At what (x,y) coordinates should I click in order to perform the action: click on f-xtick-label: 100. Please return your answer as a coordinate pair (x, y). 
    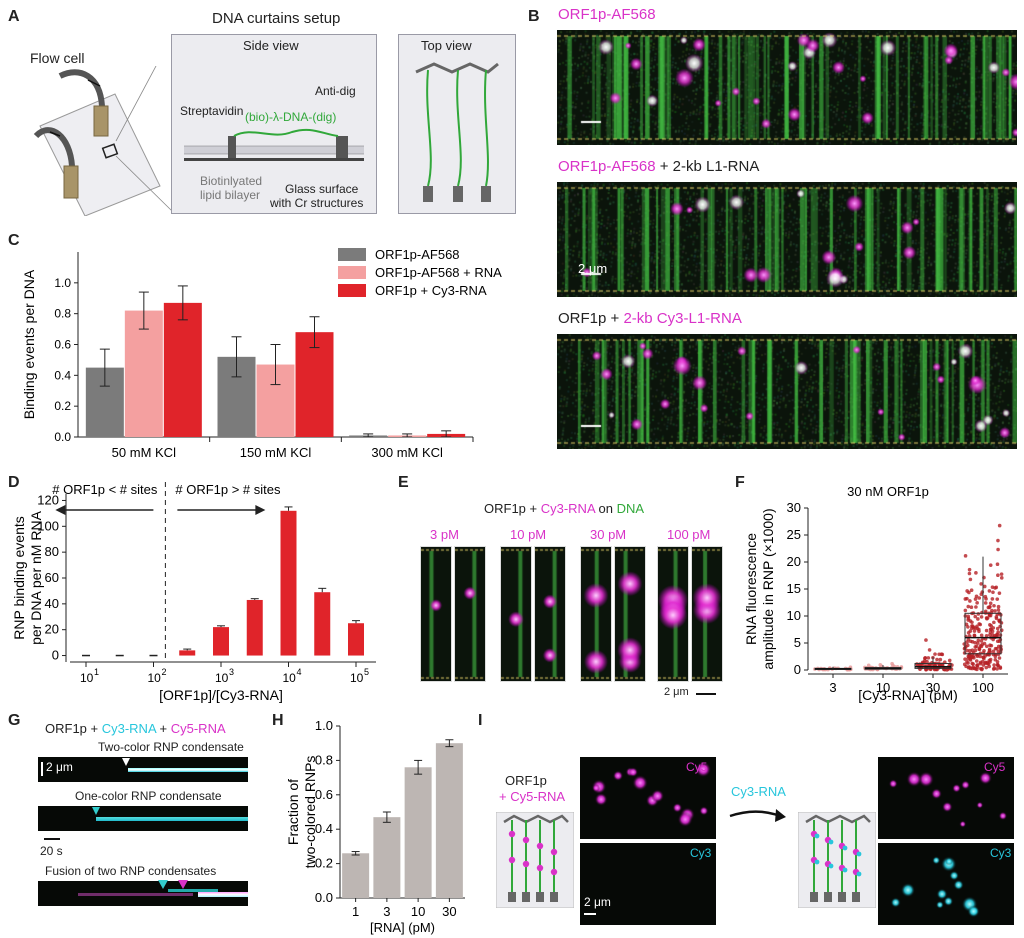
    Looking at the image, I should click on (983, 687).